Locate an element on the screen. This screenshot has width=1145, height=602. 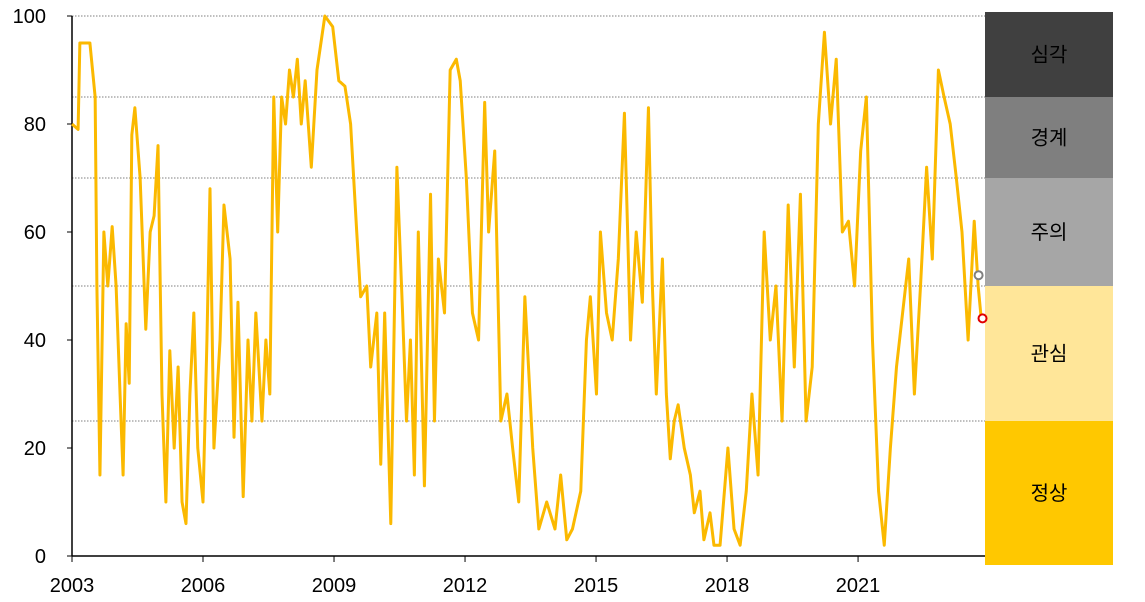
y-tick-label: 20 is located at coordinates (35, 449).